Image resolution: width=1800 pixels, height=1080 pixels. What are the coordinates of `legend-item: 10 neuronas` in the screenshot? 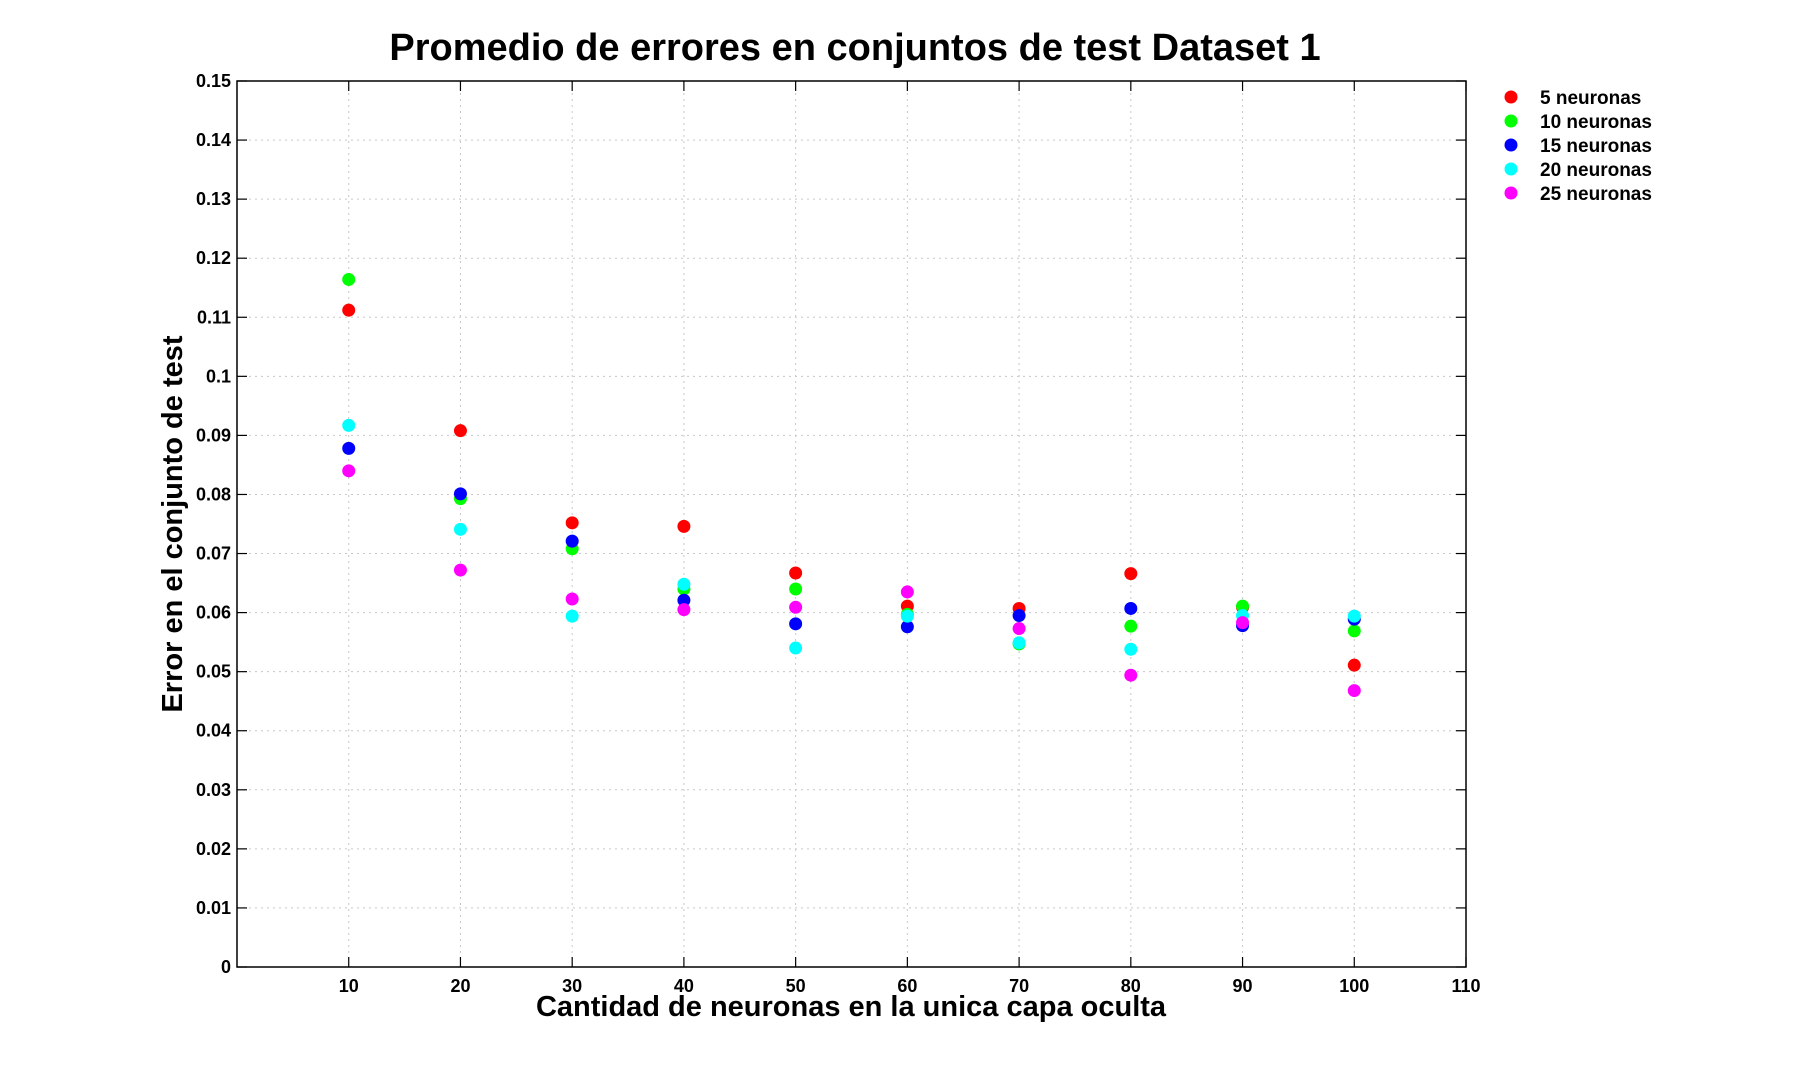 It's located at (1578, 122).